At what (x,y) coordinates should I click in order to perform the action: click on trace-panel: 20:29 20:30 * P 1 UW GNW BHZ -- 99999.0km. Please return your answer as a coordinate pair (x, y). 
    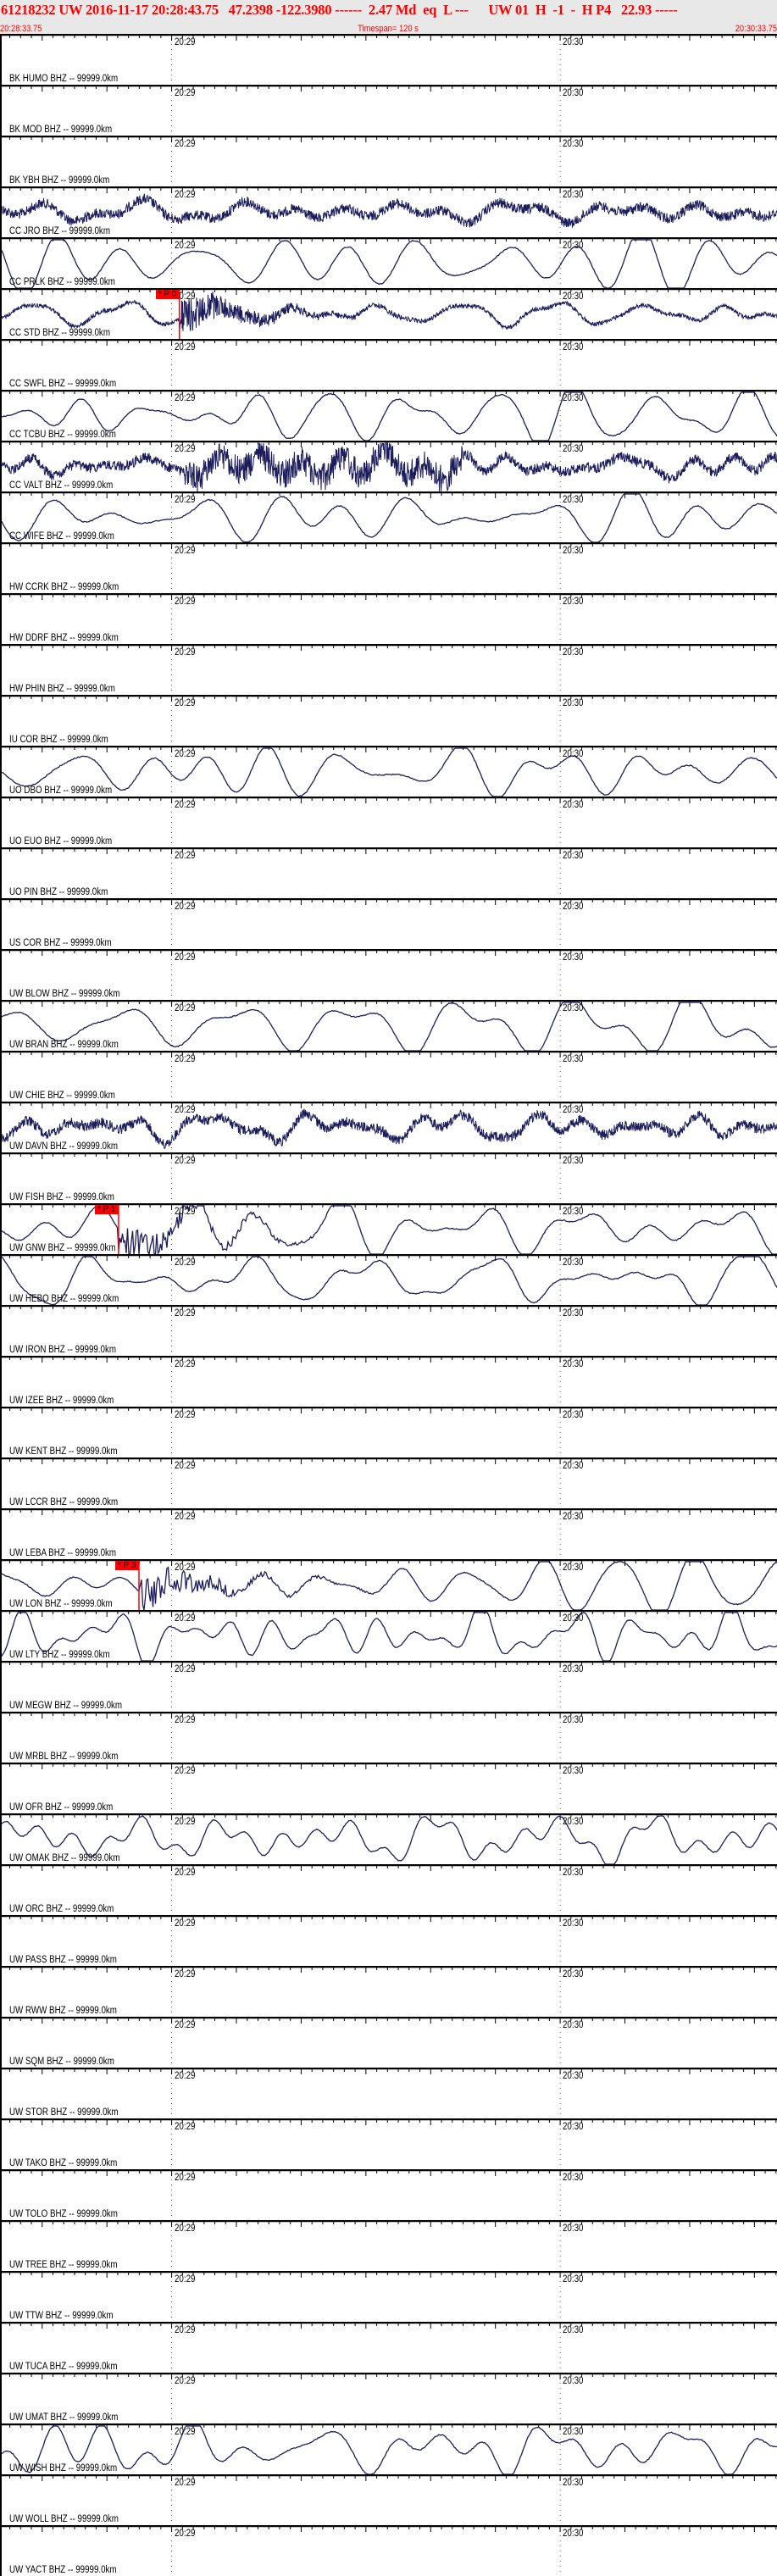
    Looking at the image, I should click on (389, 1228).